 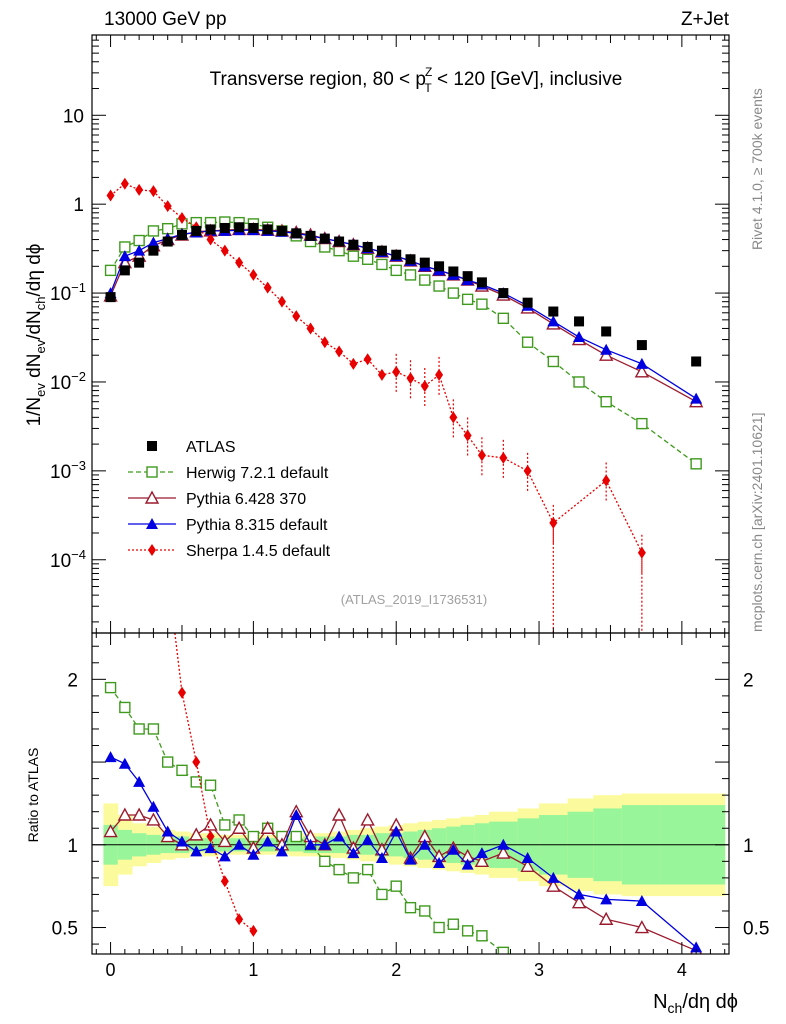 I want to click on legend-marker-sherpa, so click(x=152, y=550).